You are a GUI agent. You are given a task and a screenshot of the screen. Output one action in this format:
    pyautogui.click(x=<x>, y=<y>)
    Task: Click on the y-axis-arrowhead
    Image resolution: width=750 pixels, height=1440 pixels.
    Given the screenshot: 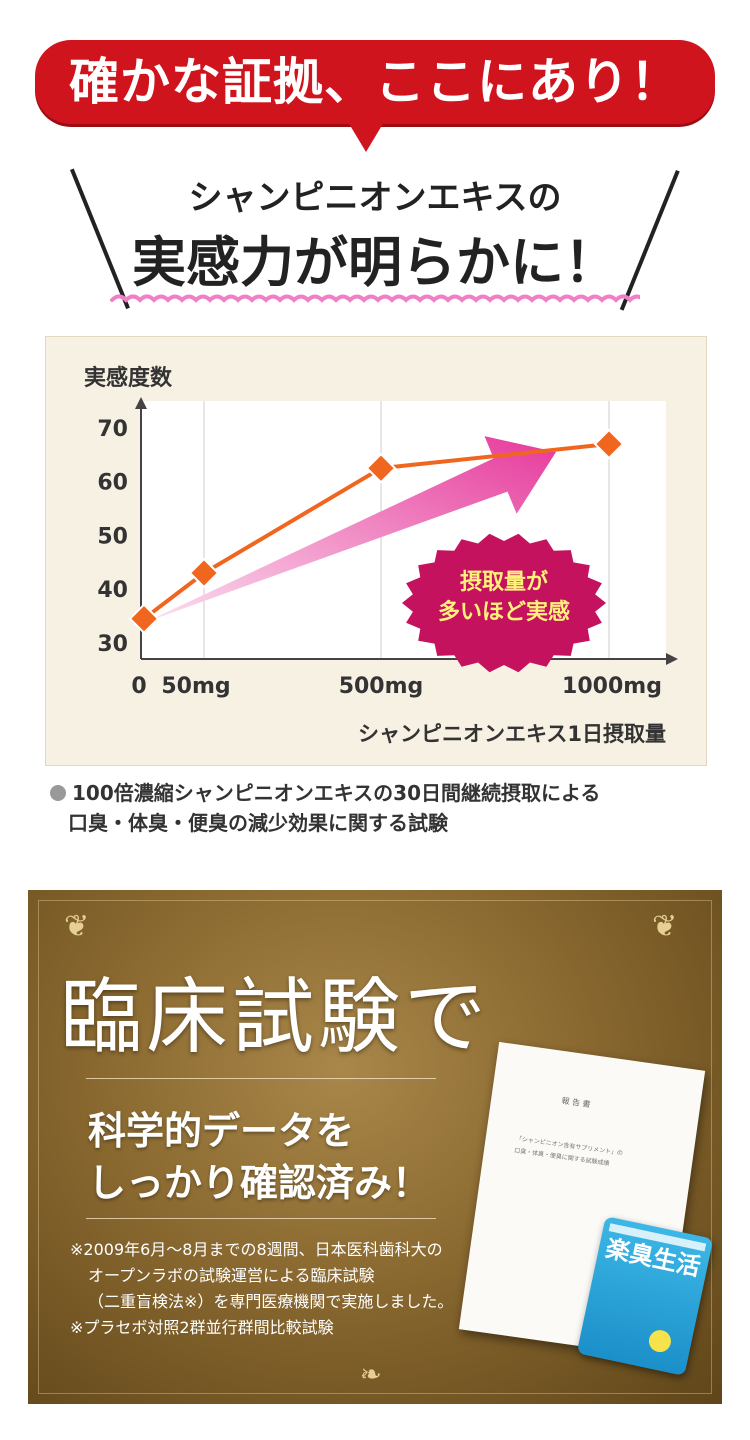 What is the action you would take?
    pyautogui.click(x=141, y=403)
    